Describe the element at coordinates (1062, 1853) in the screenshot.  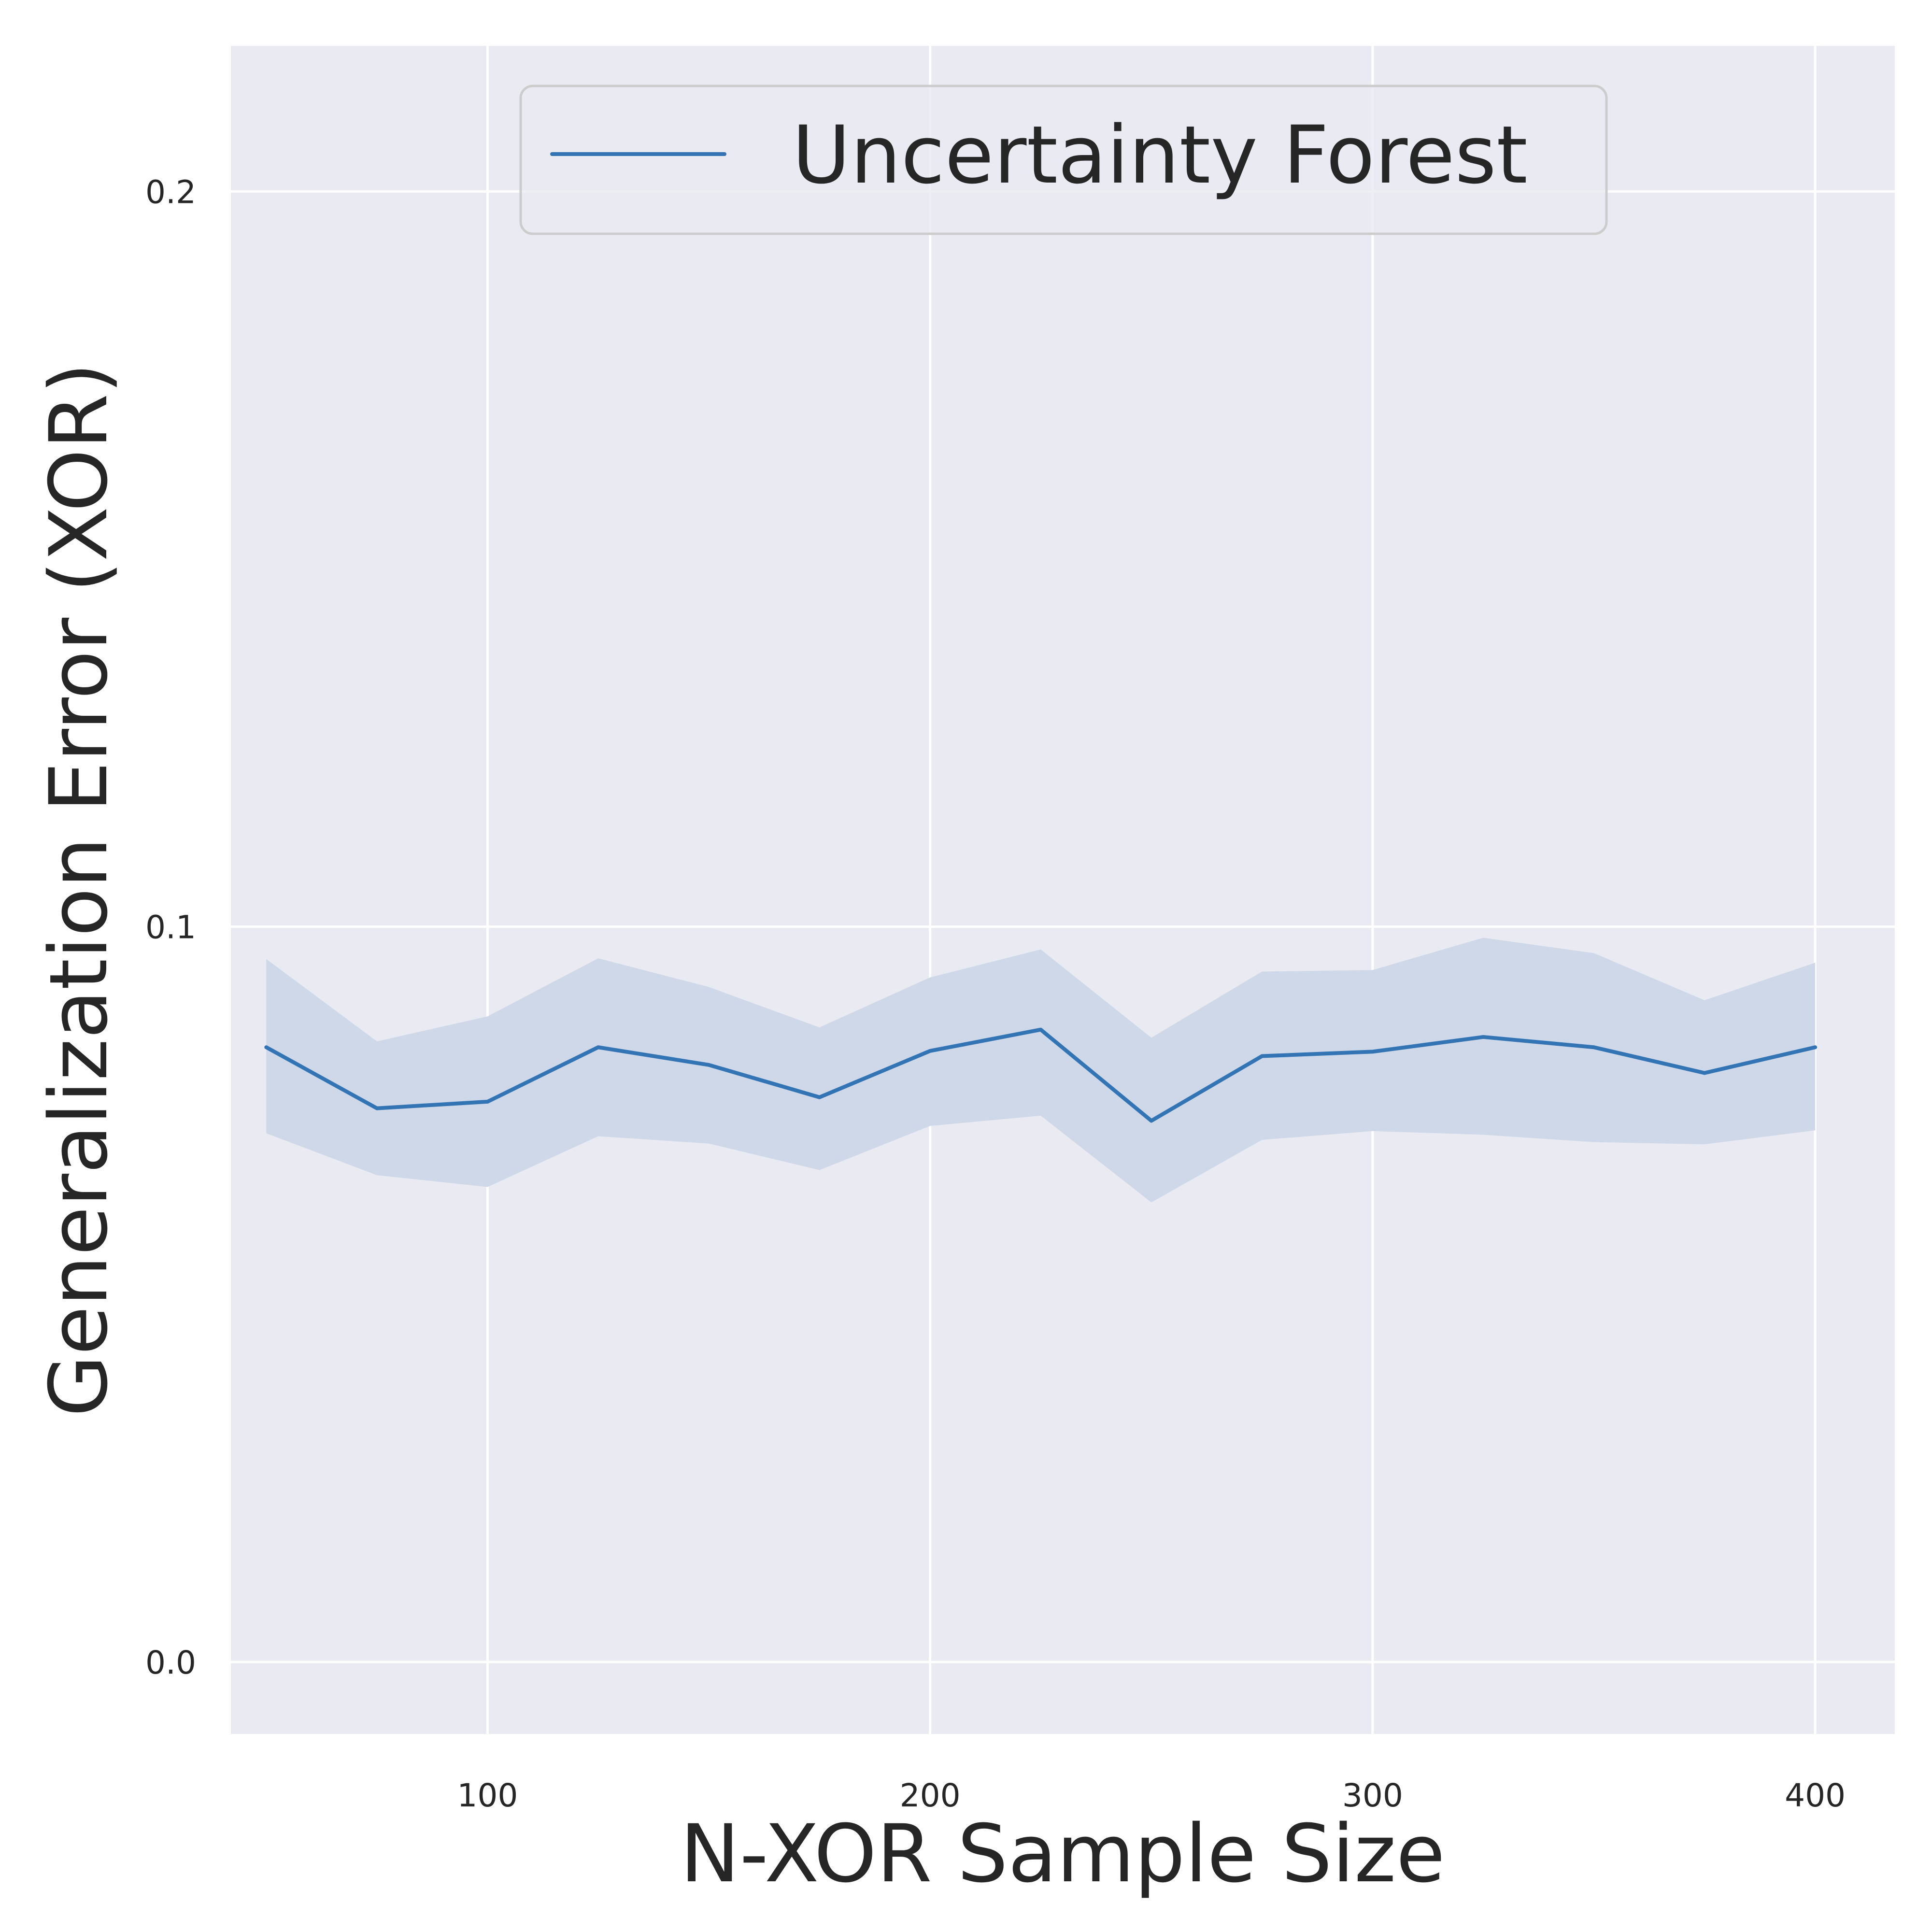
I see `x-axis-label: N-XOR Sample Size` at that location.